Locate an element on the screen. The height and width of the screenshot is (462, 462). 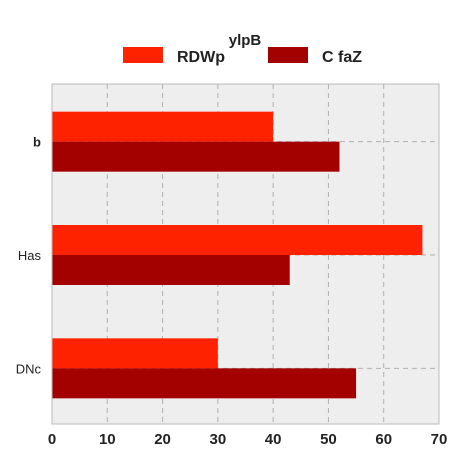
x-tick-label: 30 is located at coordinates (218, 439).